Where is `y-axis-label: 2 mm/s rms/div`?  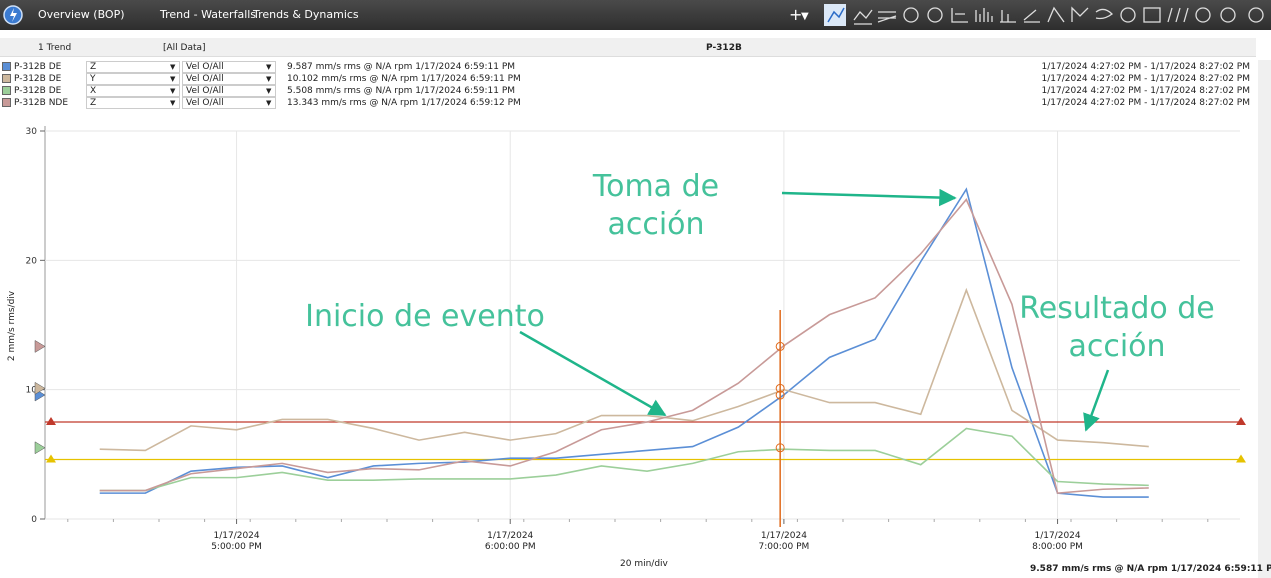
y-axis-label: 2 mm/s rms/div is located at coordinates (12, 326).